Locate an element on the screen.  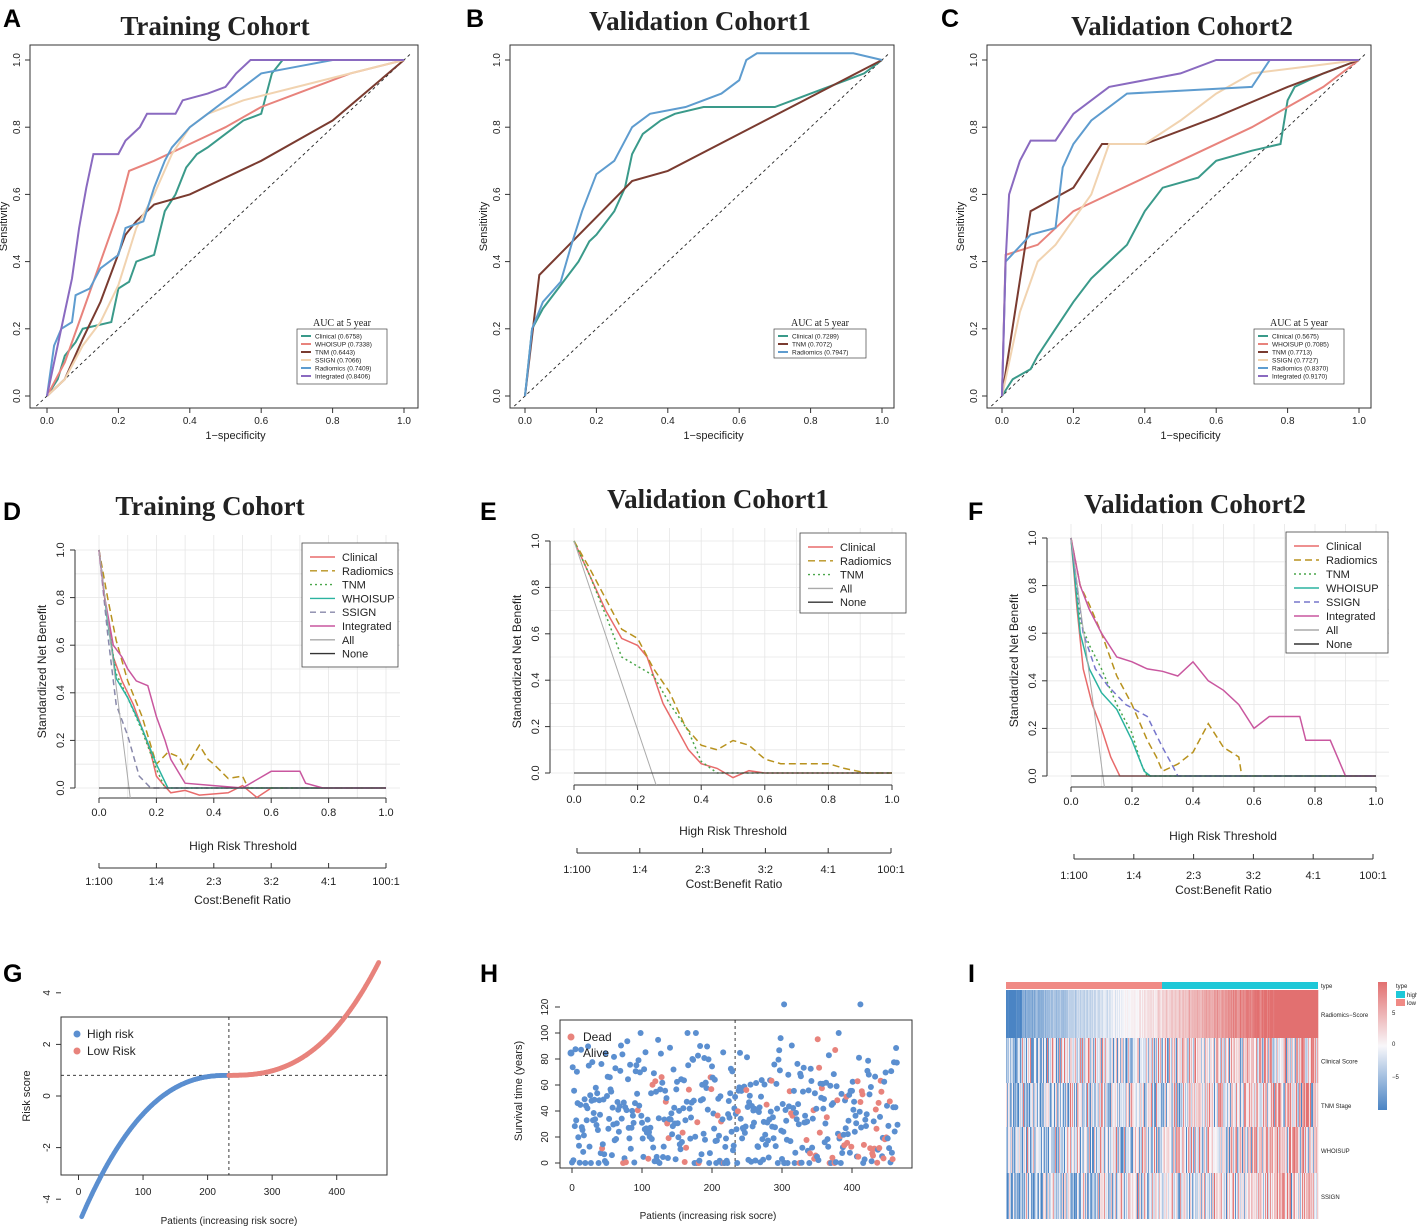
roc-curve-radiomics is located at coordinates (703, 224).